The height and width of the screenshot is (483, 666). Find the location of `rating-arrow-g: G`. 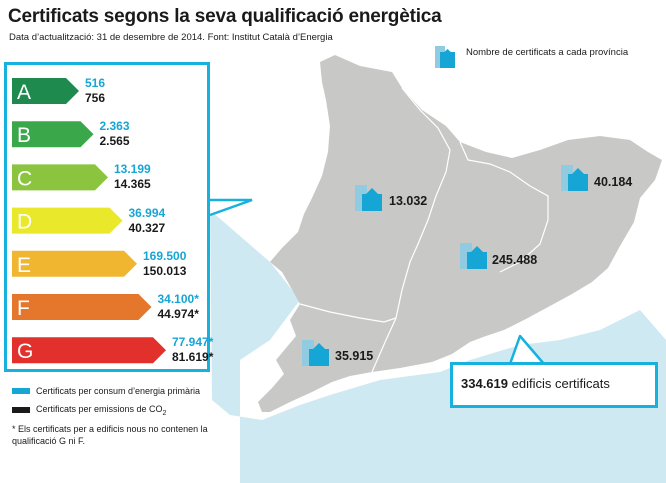

rating-arrow-g: G is located at coordinates (89, 350).